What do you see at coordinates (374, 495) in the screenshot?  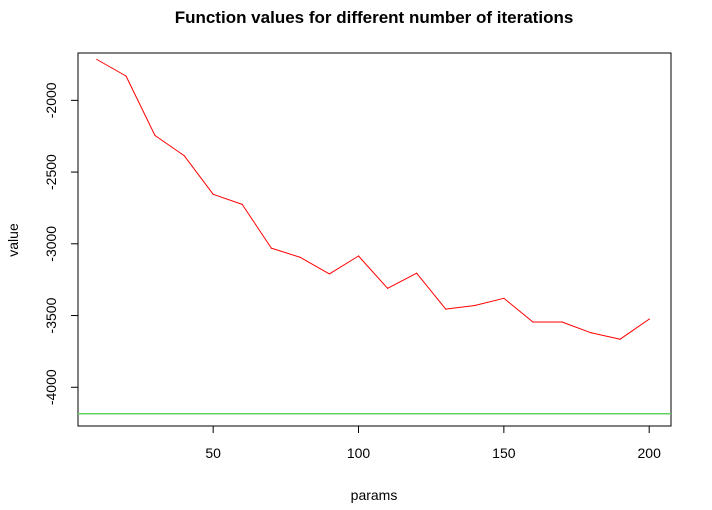 I see `x-axis-label: params` at bounding box center [374, 495].